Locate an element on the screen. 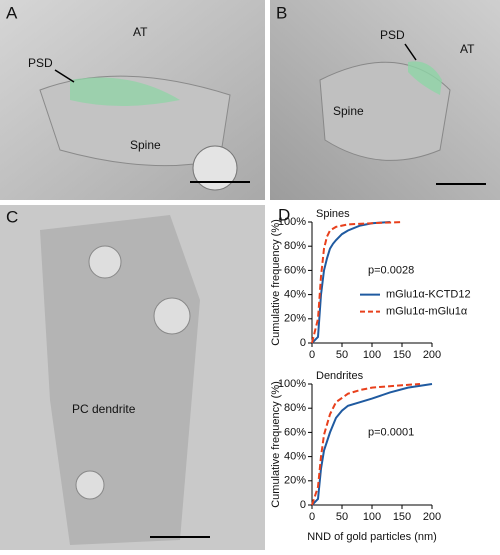 The image size is (500, 555). spine-shape is located at coordinates (385, 111).